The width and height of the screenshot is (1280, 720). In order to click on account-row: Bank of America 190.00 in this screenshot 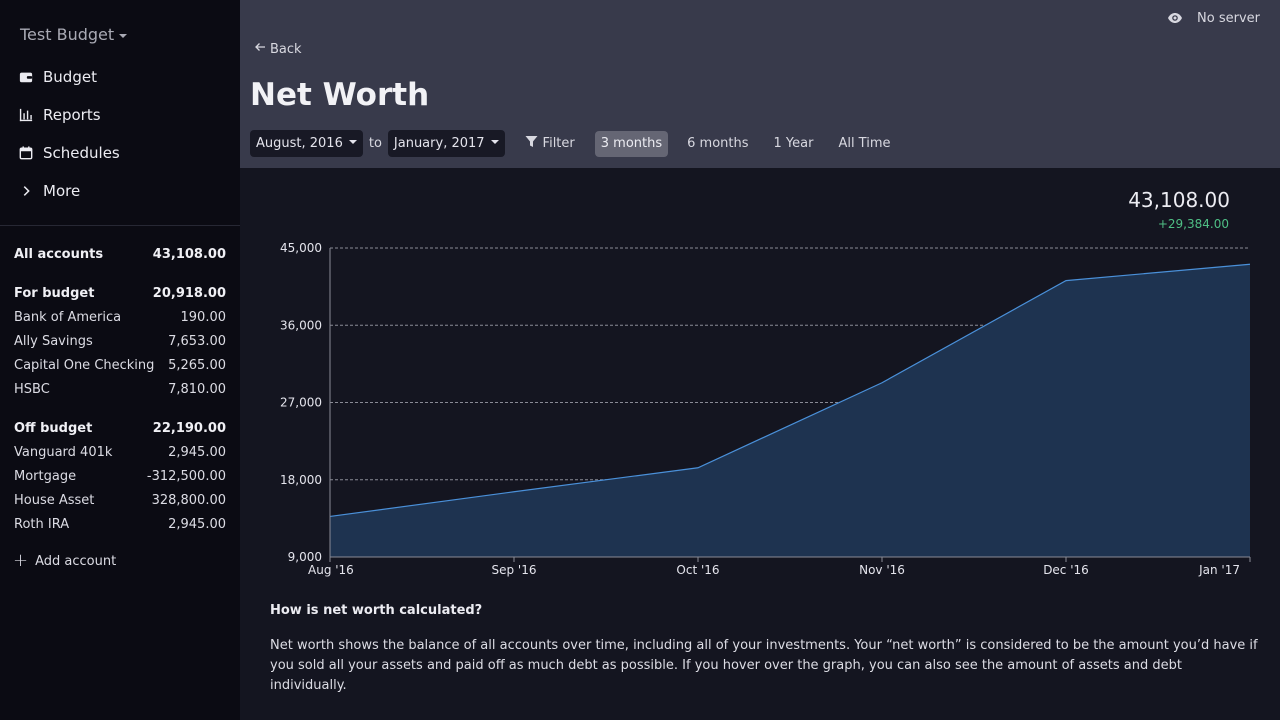, I will do `click(120, 317)`.